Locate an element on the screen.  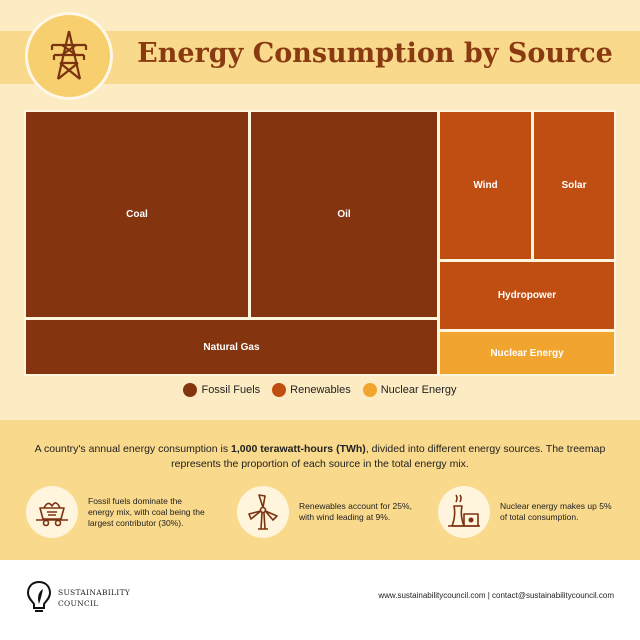
legend-item-nuclear-energy: Nuclear Energy is located at coordinates (409, 390).